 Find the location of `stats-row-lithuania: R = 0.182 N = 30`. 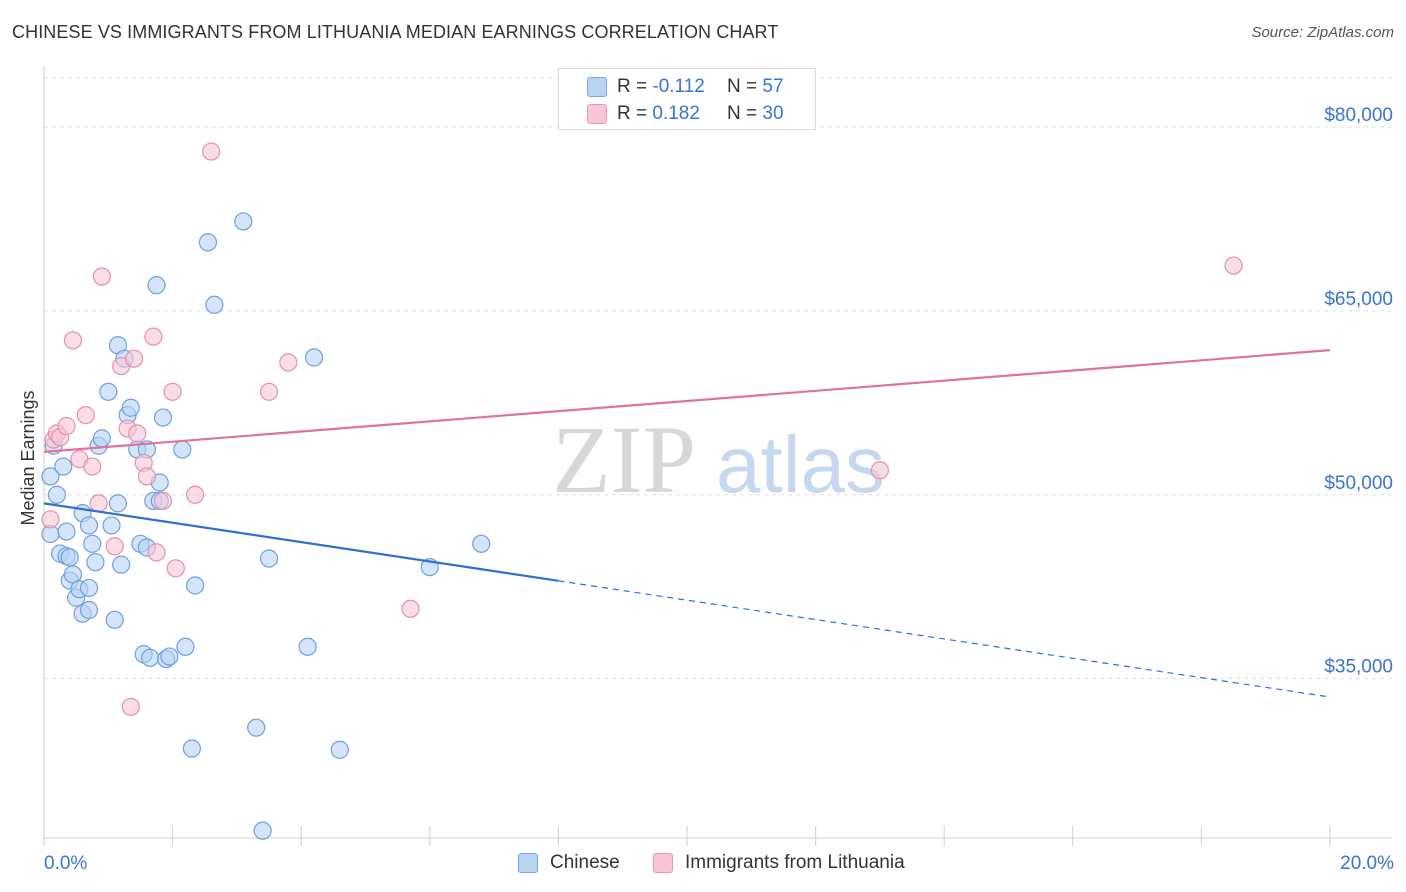

stats-row-lithuania: R = 0.182 N = 30 is located at coordinates (685, 114).